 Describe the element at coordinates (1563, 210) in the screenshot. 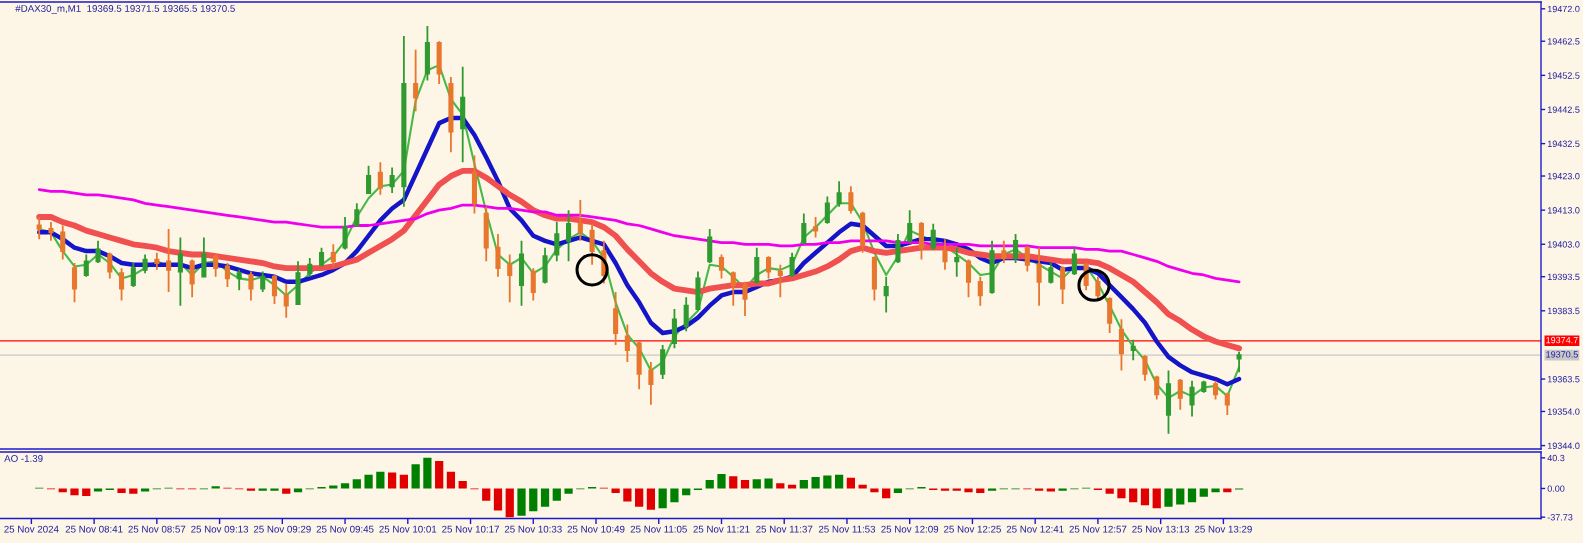

I see `y-tick-label: 19413.0` at that location.